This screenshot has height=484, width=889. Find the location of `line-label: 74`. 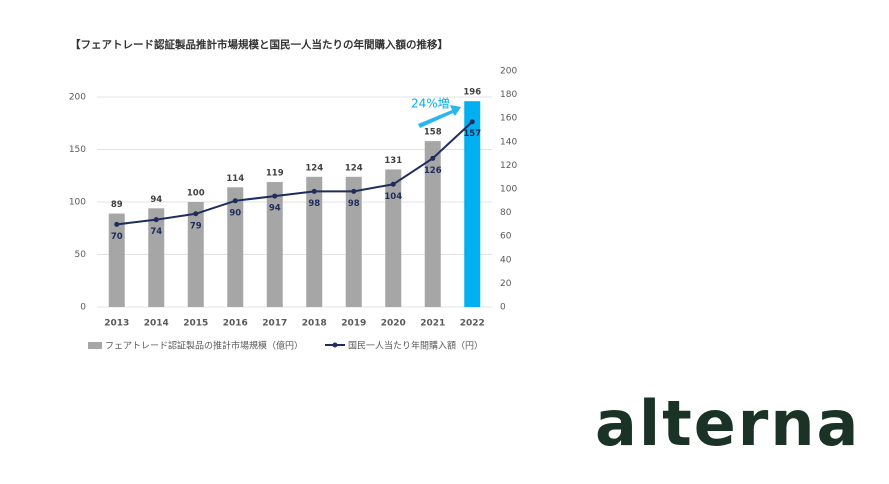

line-label: 74 is located at coordinates (156, 232).